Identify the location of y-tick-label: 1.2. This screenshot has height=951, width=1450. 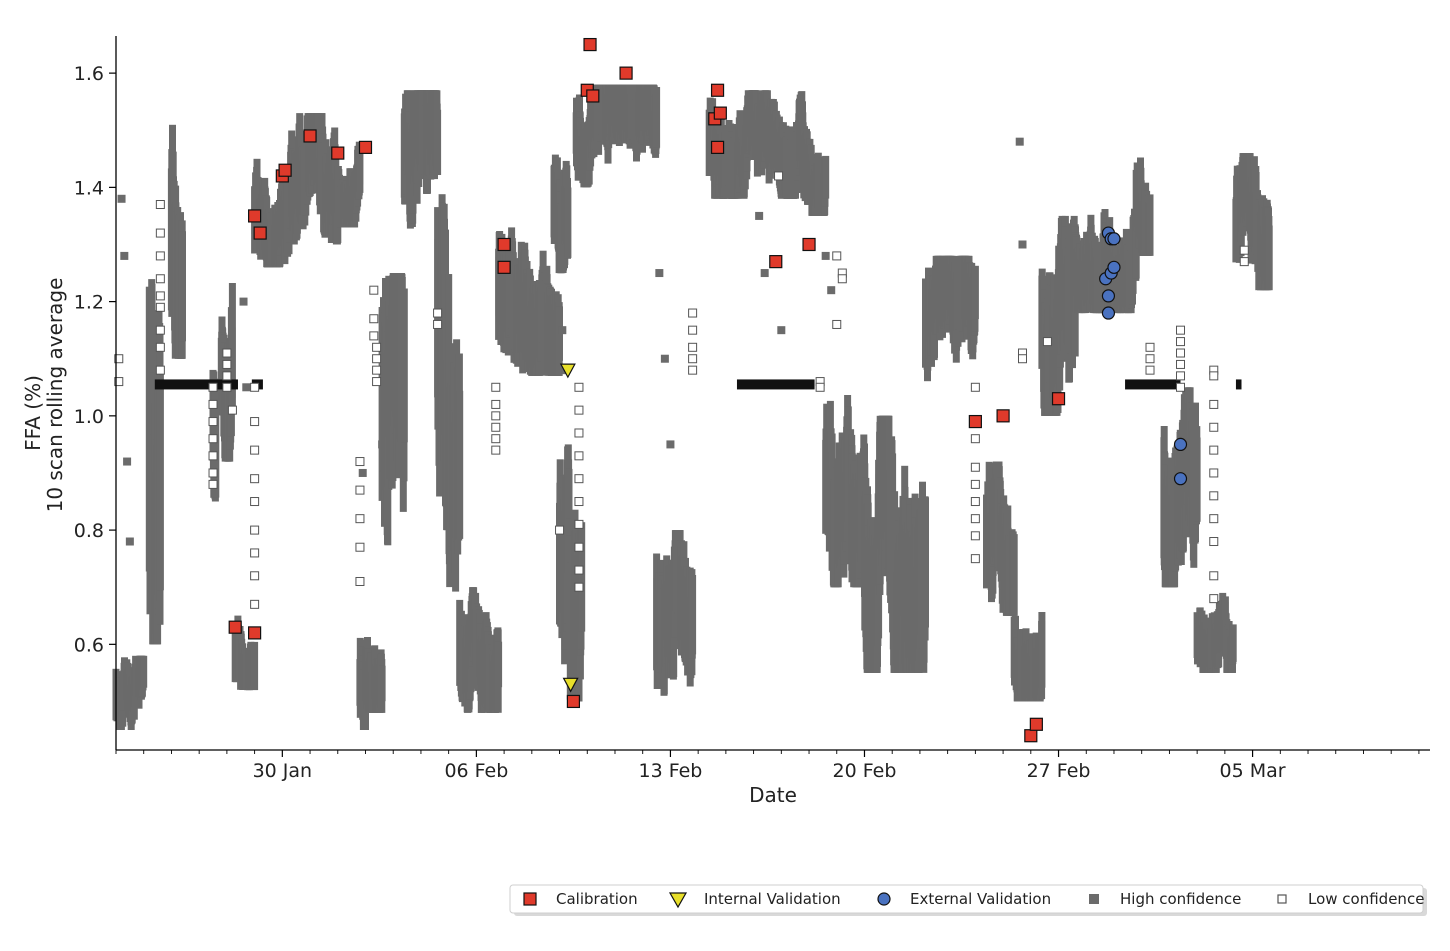
(89, 303).